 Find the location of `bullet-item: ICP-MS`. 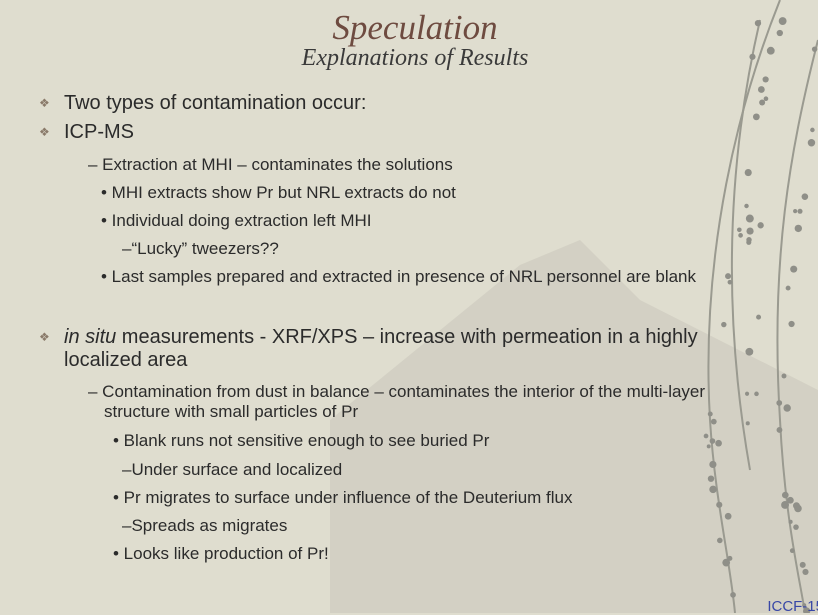

bullet-item: ICP-MS is located at coordinates (99, 132).